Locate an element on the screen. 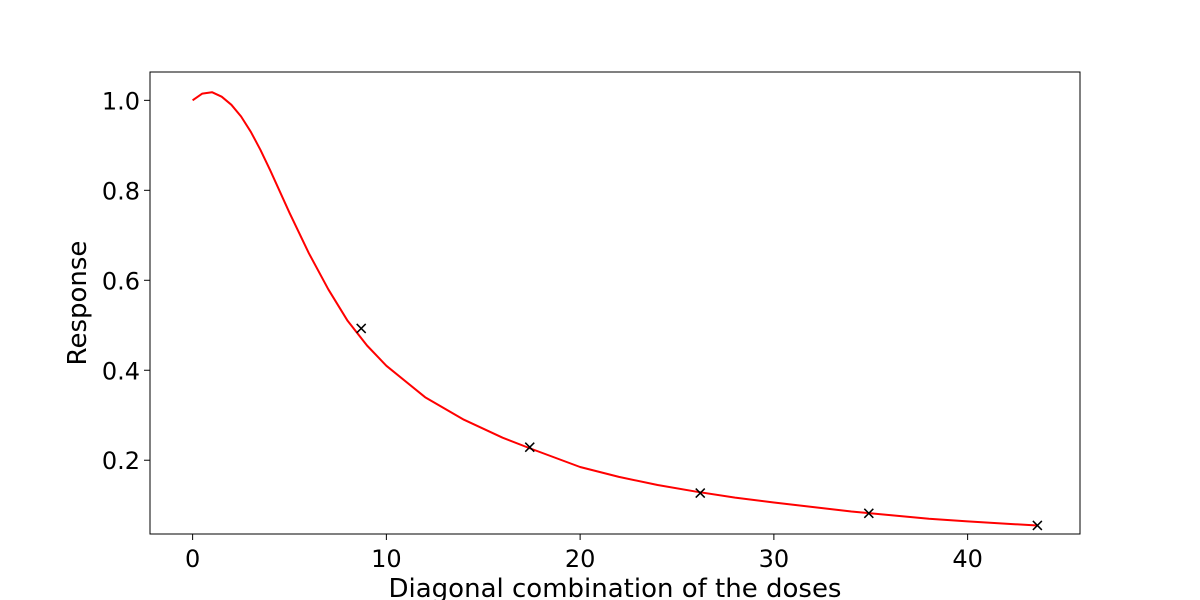 The image size is (1200, 600). x-tick-label: 0 is located at coordinates (192, 559).